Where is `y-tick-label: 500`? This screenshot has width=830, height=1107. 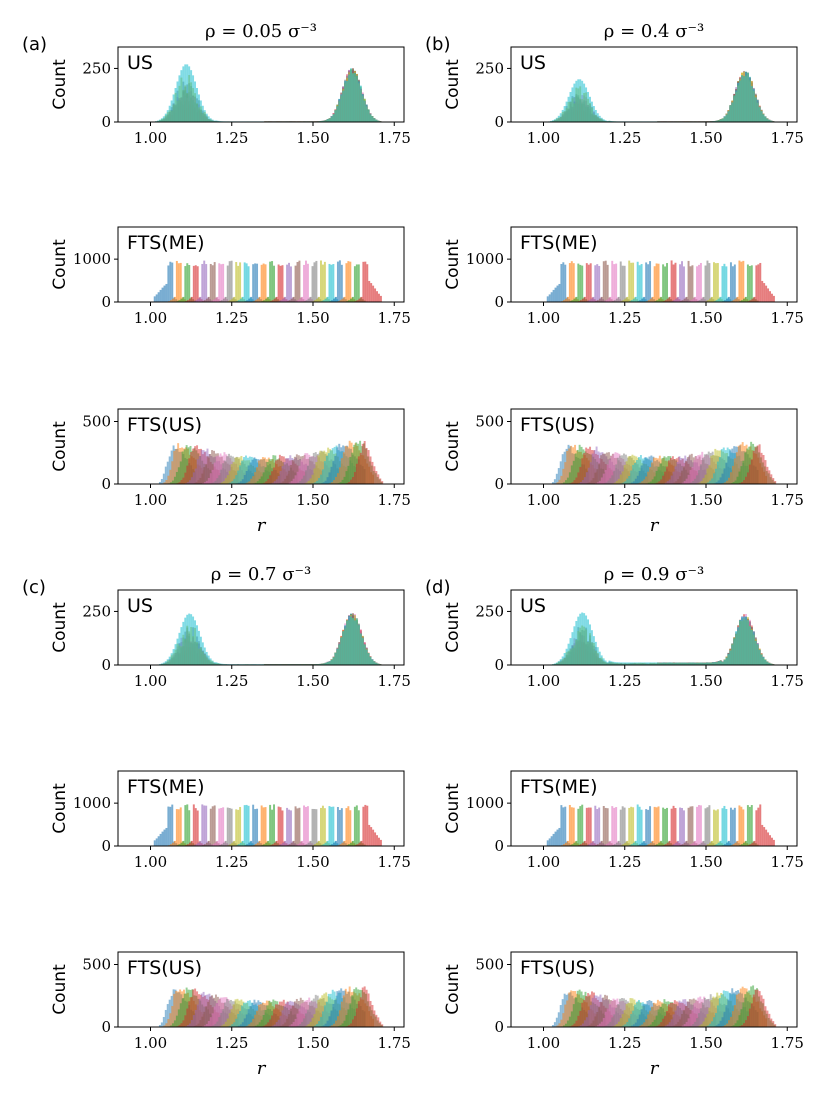
y-tick-label: 500 is located at coordinates (489, 422).